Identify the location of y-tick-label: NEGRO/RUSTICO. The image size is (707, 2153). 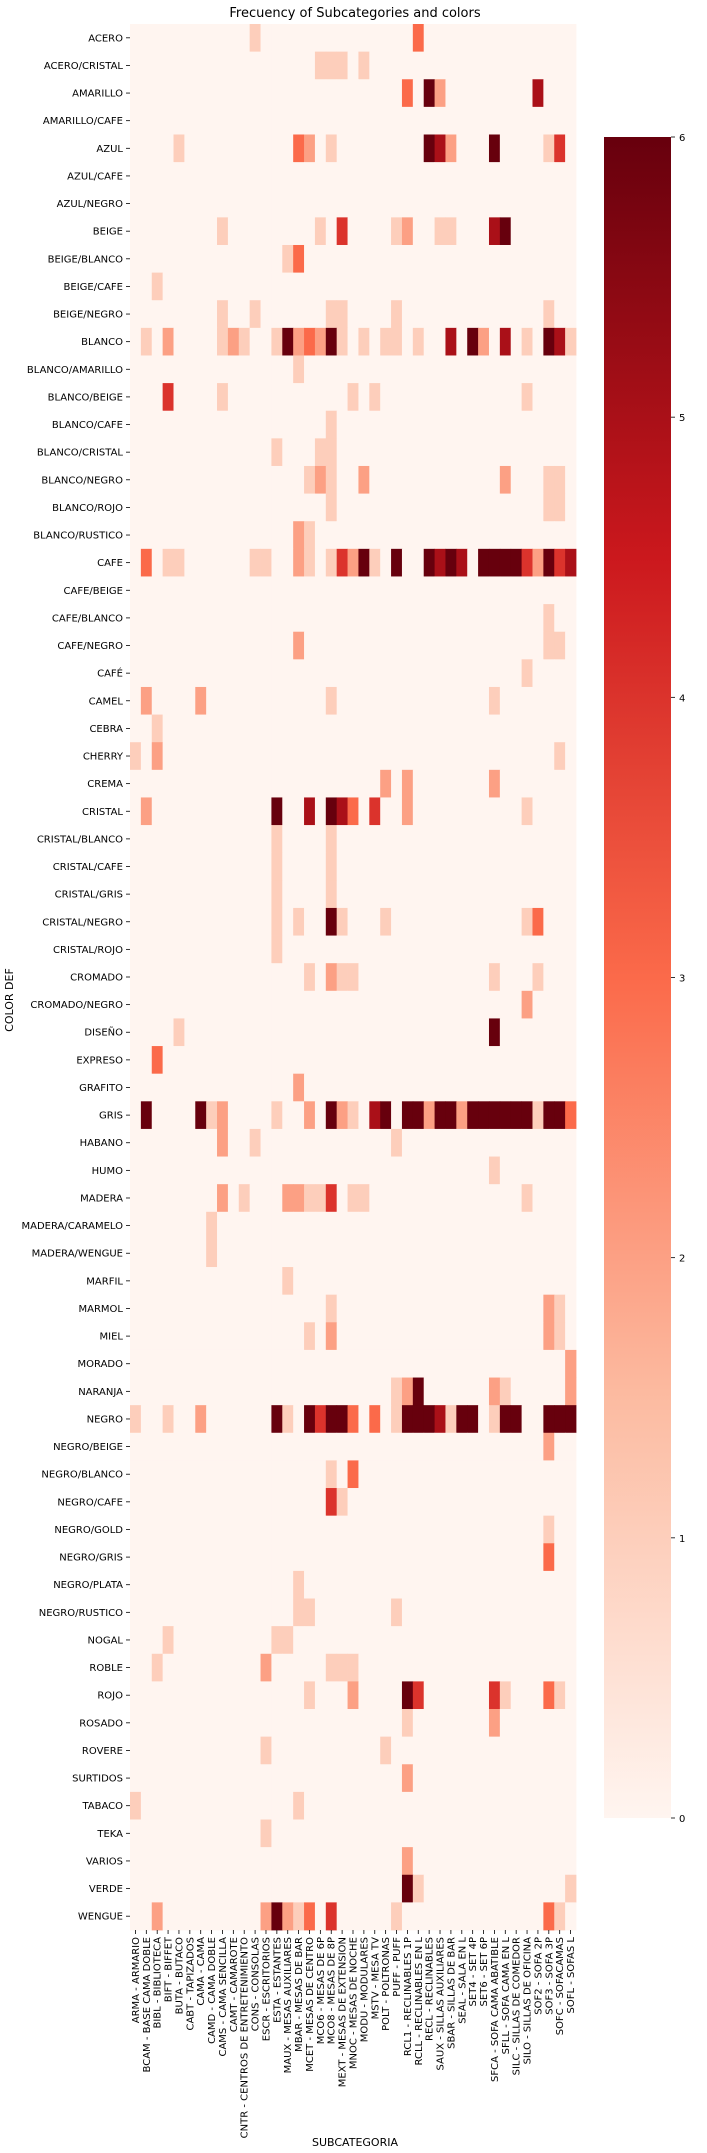
(81, 1613).